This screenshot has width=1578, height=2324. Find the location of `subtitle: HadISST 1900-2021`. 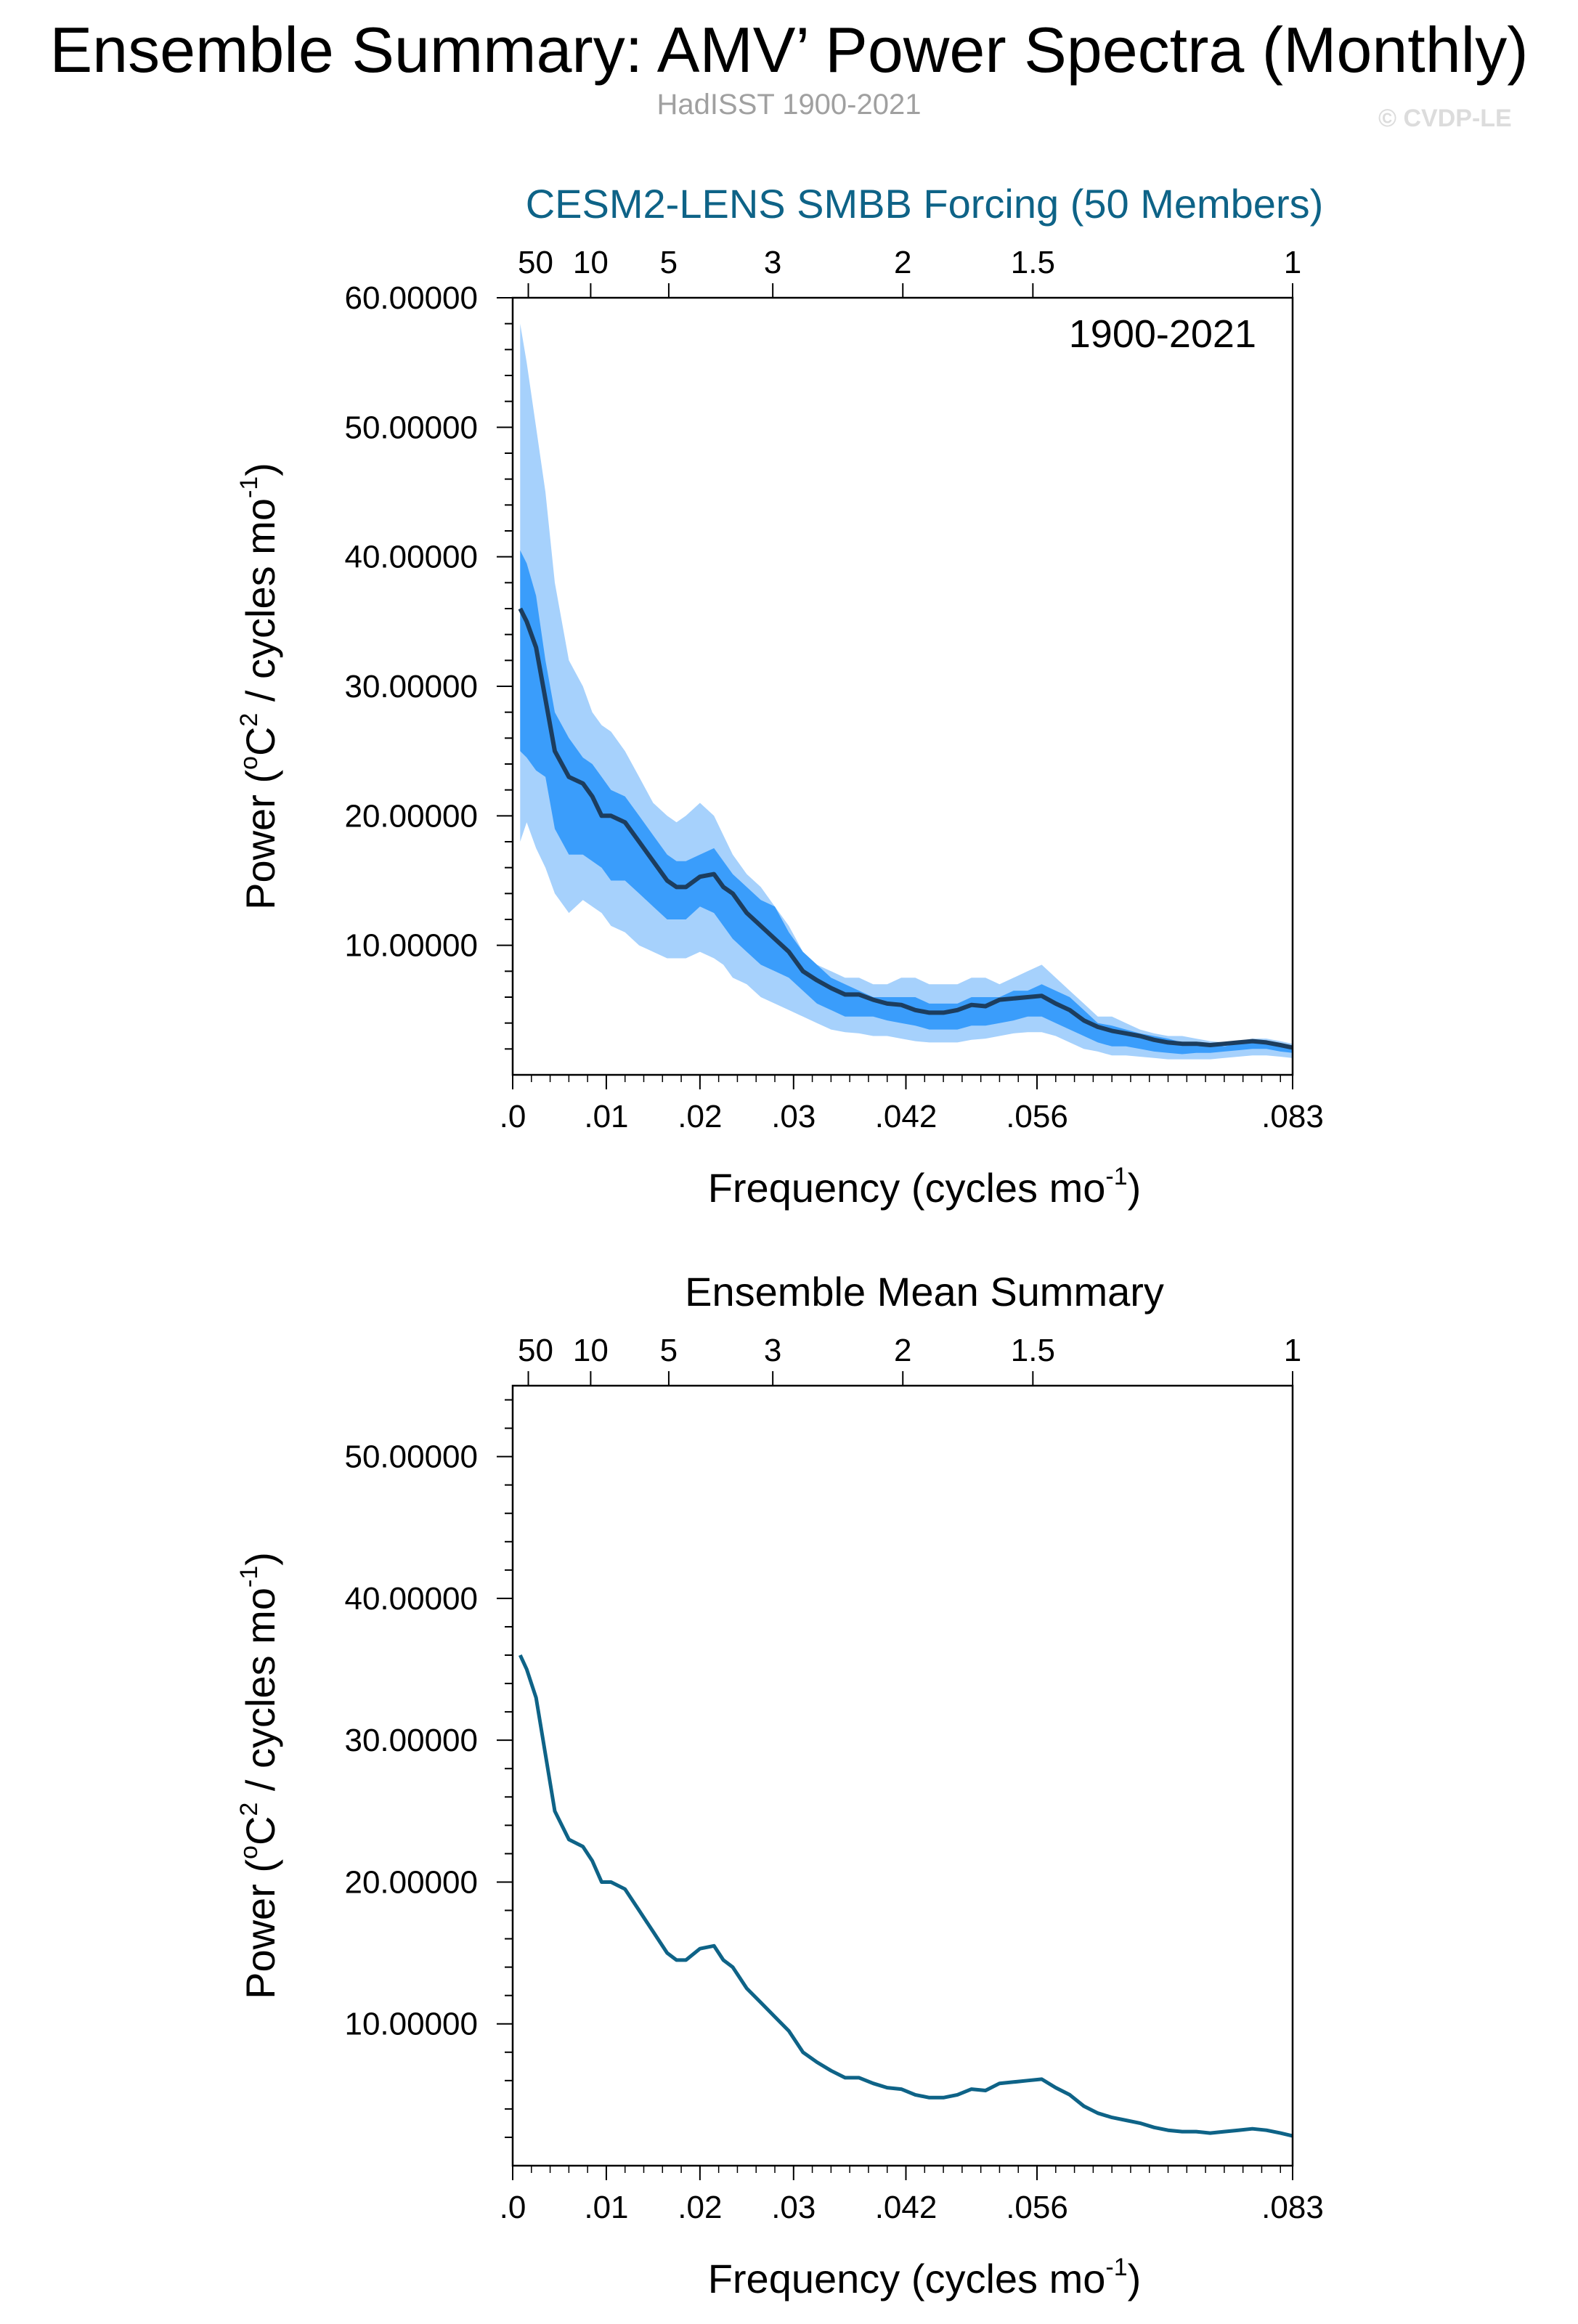

subtitle: HadISST 1900-2021 is located at coordinates (789, 105).